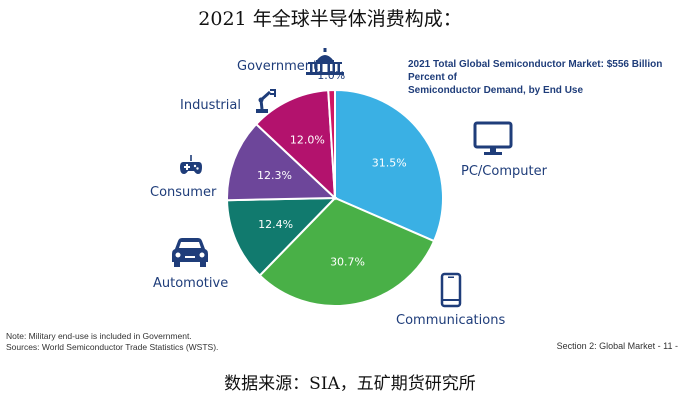  I want to click on gamepad-icon, so click(191, 164).